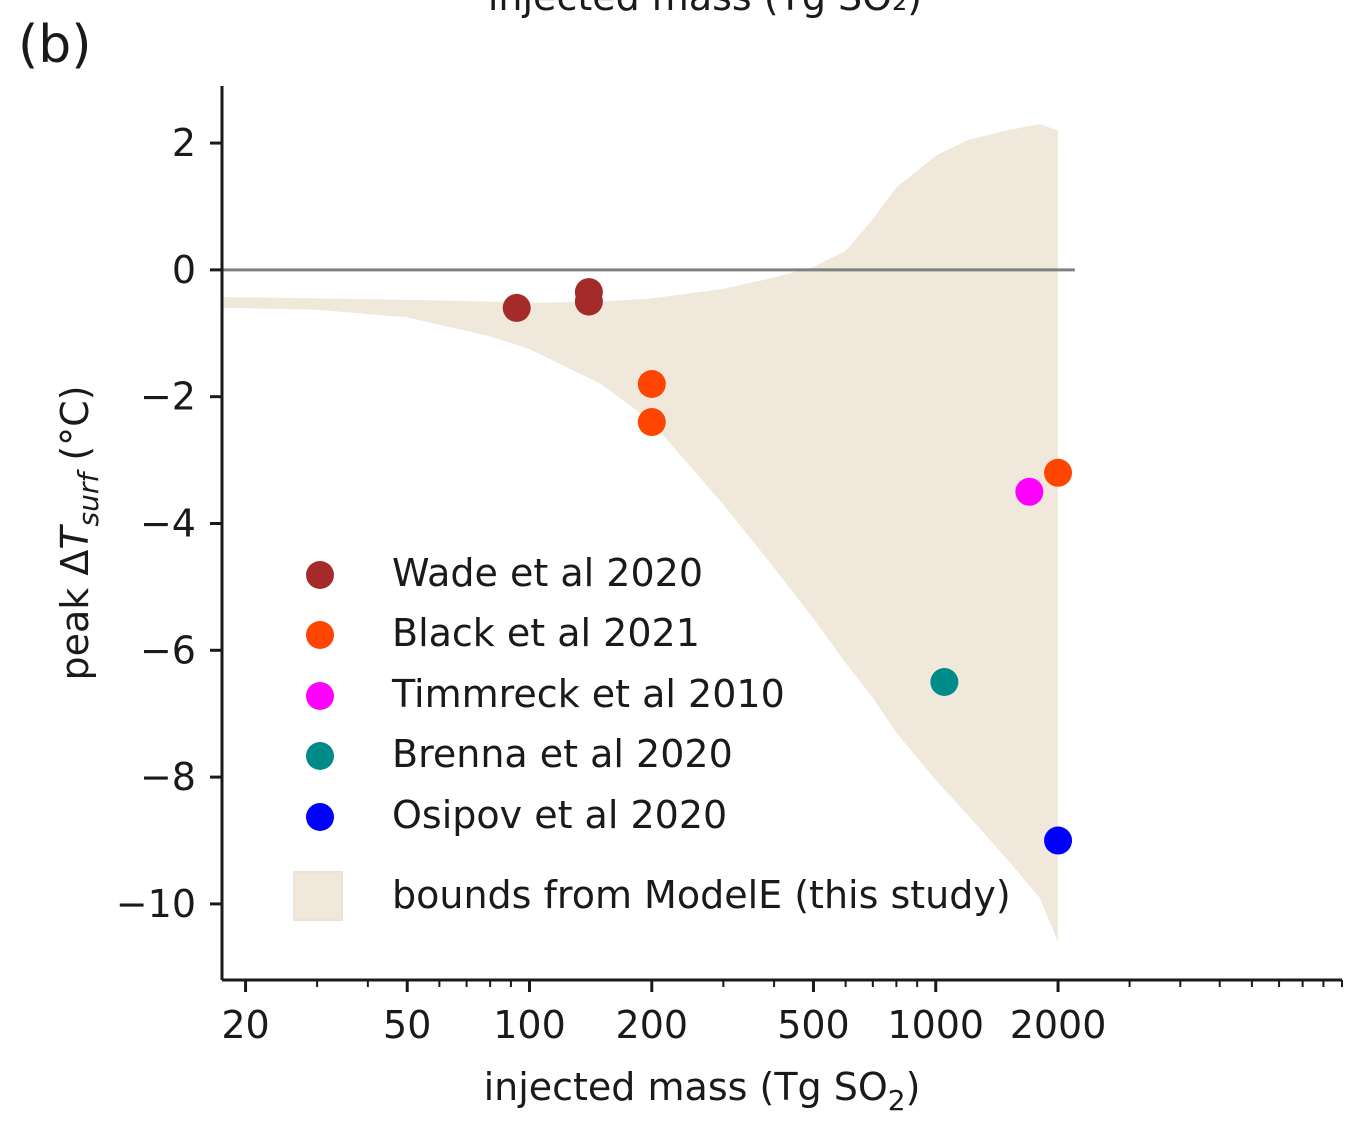 This screenshot has width=1372, height=1124. Describe the element at coordinates (546, 633) in the screenshot. I see `legend-label-black-et-al-2021: Black et al 2021` at that location.